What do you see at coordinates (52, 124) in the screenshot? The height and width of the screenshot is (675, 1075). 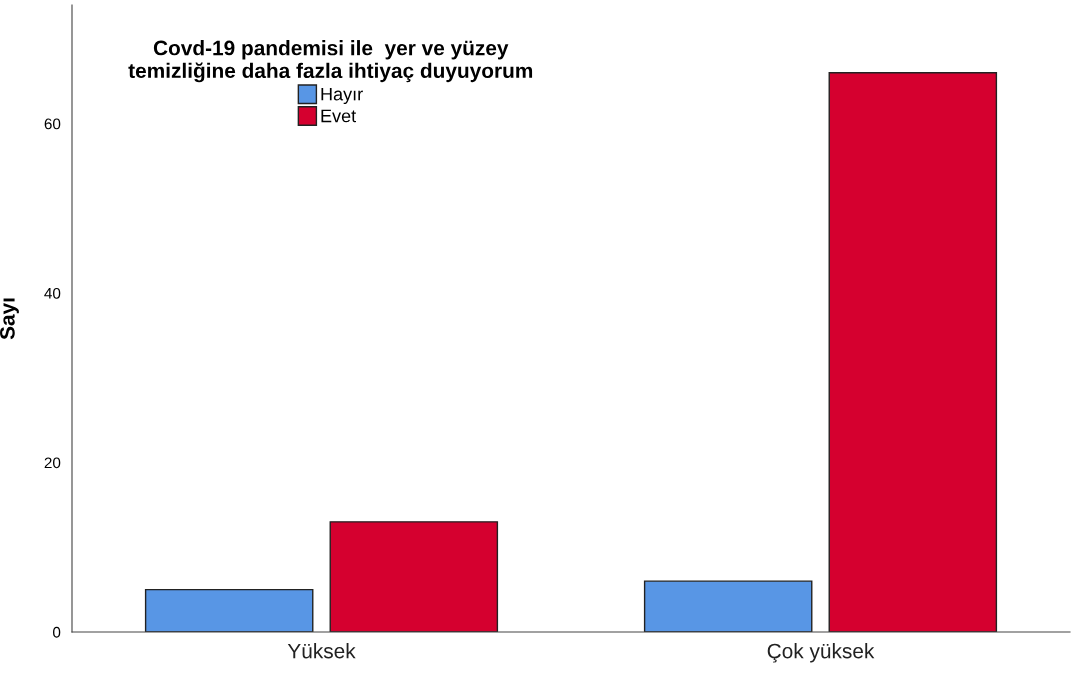 I see `y-tick-label: 60` at bounding box center [52, 124].